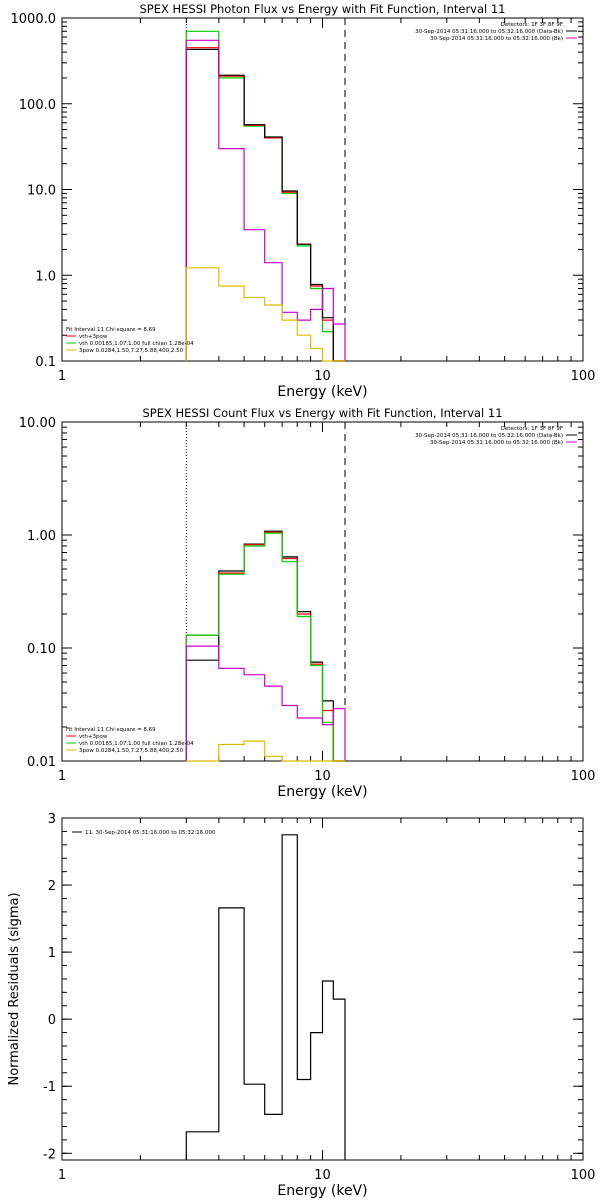 The image size is (600, 1204). I want to click on series-step-Data-Bk, so click(265, 205).